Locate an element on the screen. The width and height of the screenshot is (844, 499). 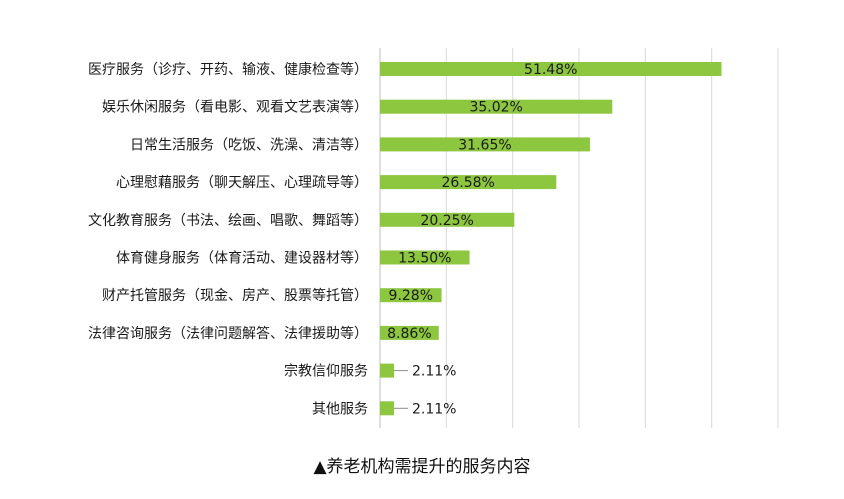
data-label: 35.02% is located at coordinates (495, 108).